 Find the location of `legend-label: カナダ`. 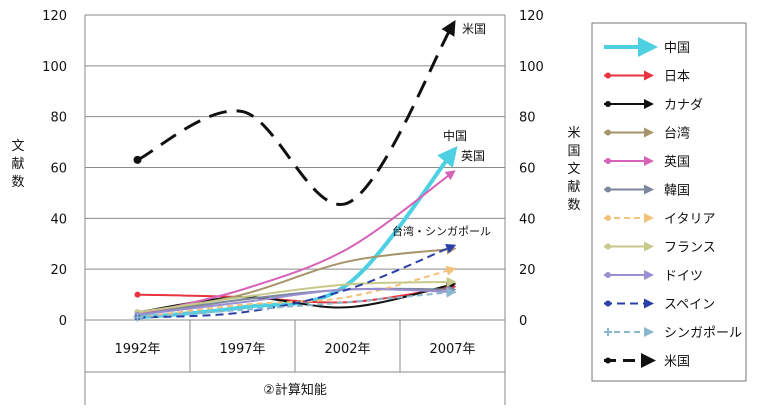

legend-label: カナダ is located at coordinates (683, 105).